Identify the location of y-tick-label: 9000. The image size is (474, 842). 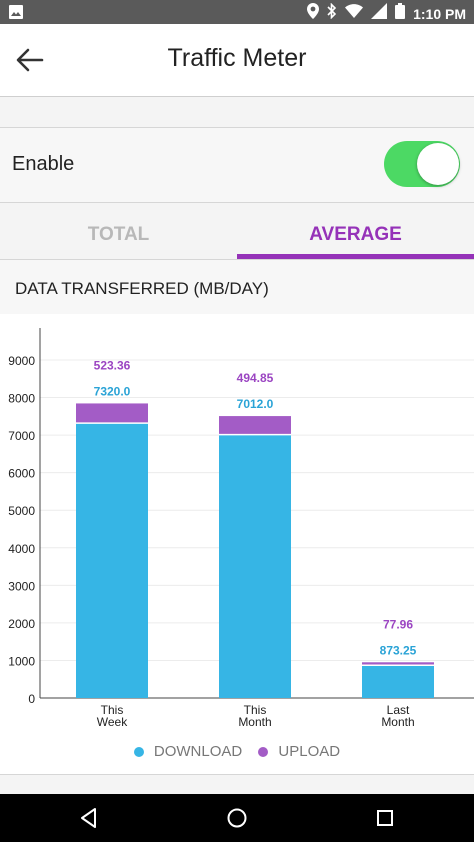
(21, 361).